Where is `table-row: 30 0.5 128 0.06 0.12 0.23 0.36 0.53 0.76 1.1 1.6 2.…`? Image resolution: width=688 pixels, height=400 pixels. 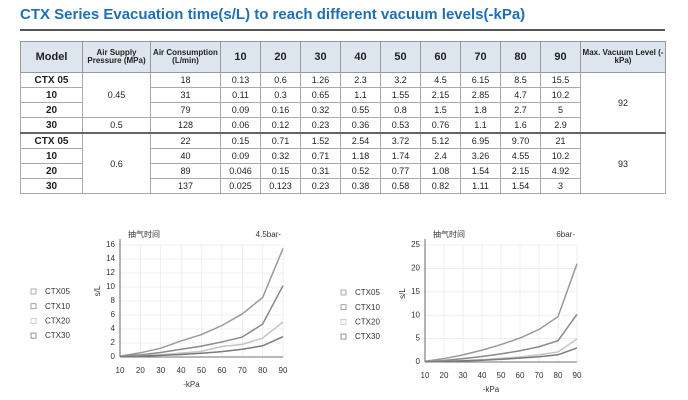 table-row: 30 0.5 128 0.06 0.12 0.23 0.36 0.53 0.76 1.1 1.6 2.… is located at coordinates (343, 125).